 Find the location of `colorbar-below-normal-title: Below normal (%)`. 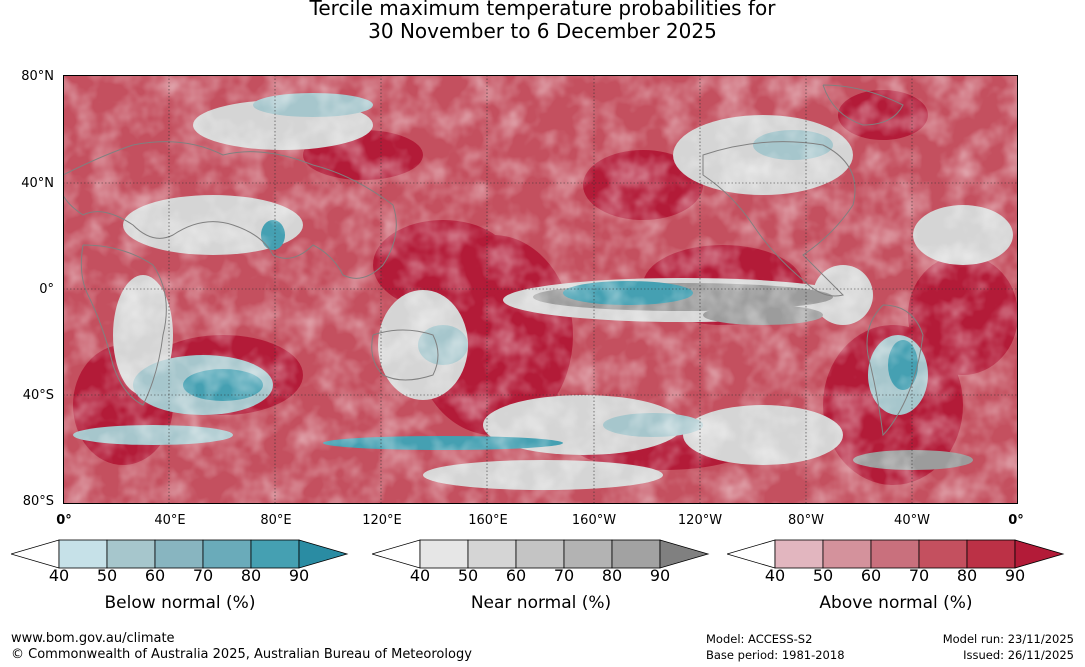

colorbar-below-normal-title: Below normal (%) is located at coordinates (180, 603).